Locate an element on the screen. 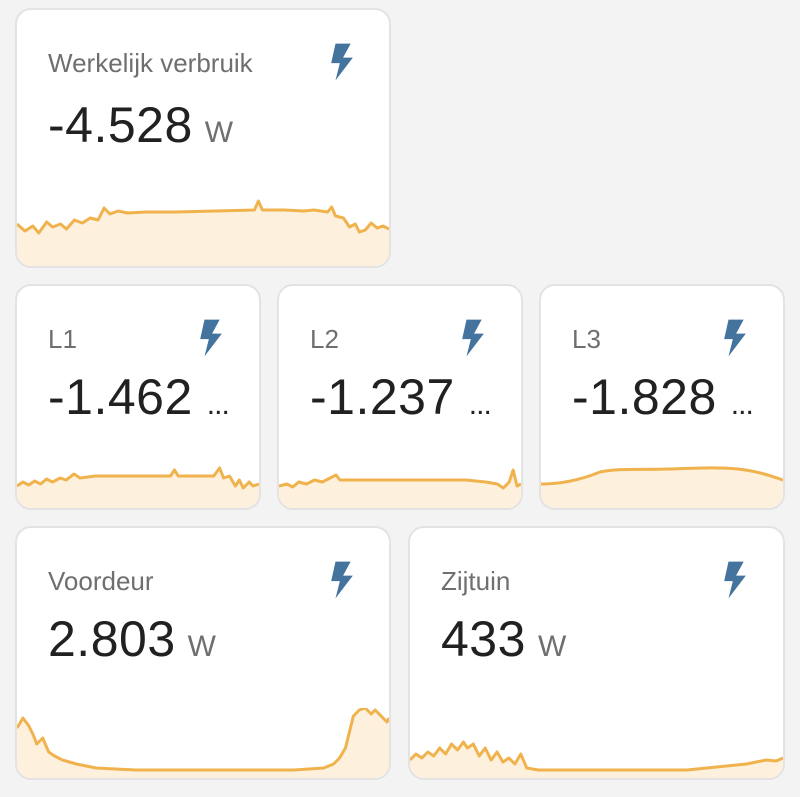 Image resolution: width=800 pixels, height=797 pixels. card-value-row: -4.528 W is located at coordinates (140, 125).